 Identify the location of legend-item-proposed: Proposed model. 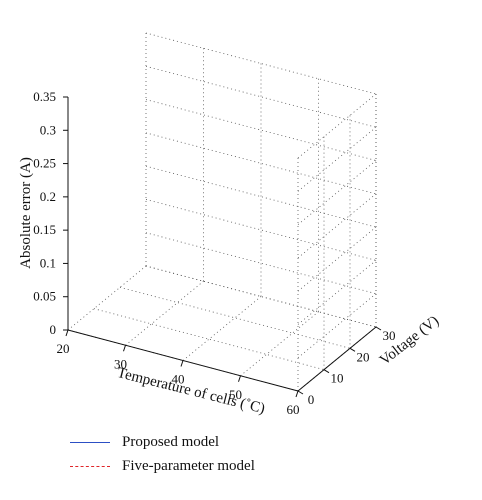
(220, 442).